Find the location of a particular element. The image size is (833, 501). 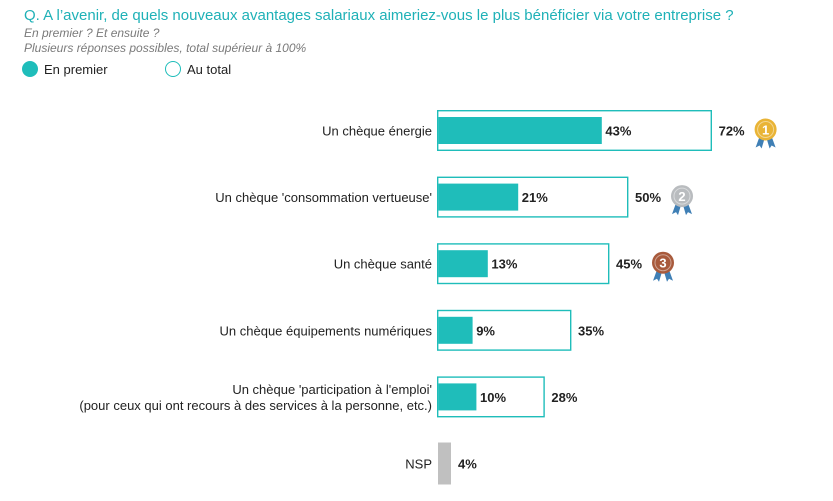

value-label-first: 13% is located at coordinates (504, 264).